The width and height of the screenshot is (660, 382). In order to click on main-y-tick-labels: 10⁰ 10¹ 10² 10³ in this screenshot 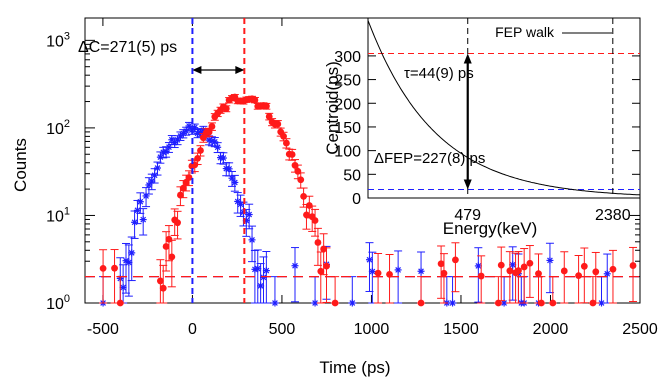, I will do `click(58, 171)`.